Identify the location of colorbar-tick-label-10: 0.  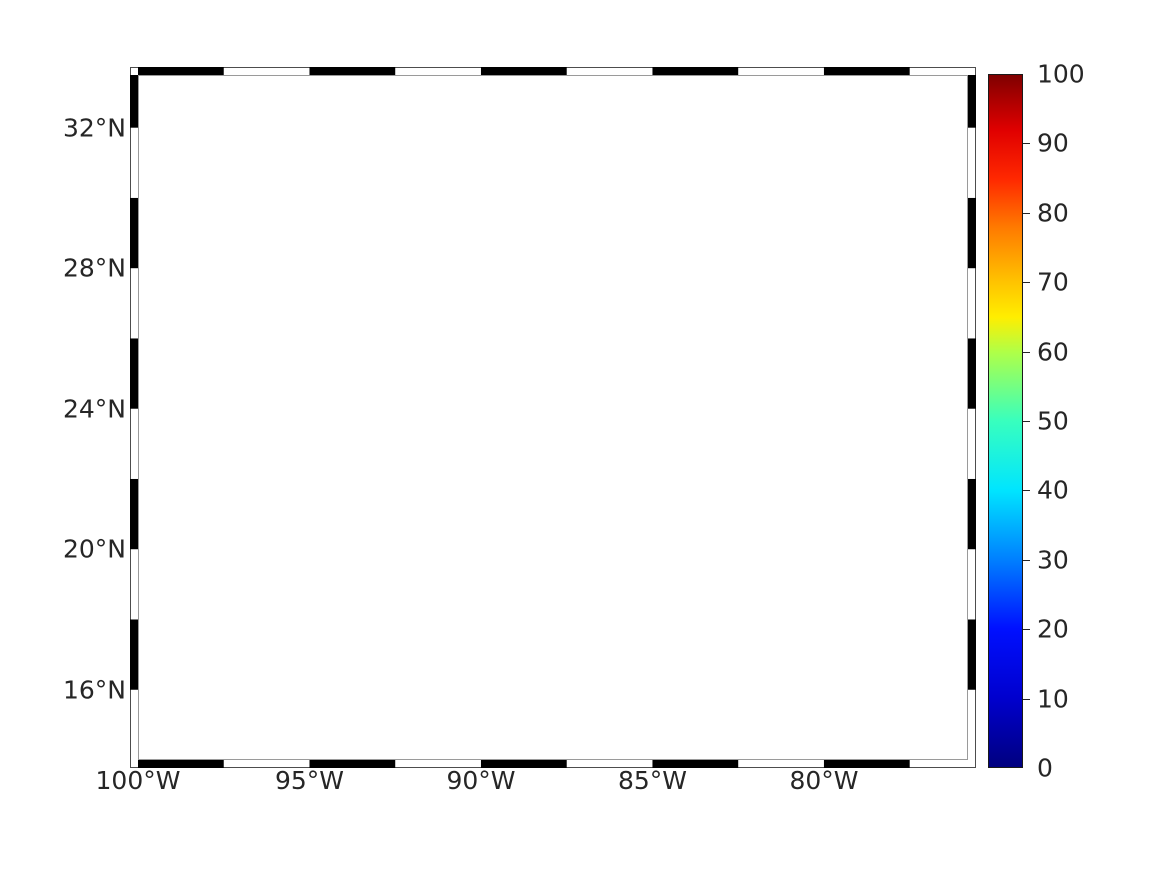
(1045, 768).